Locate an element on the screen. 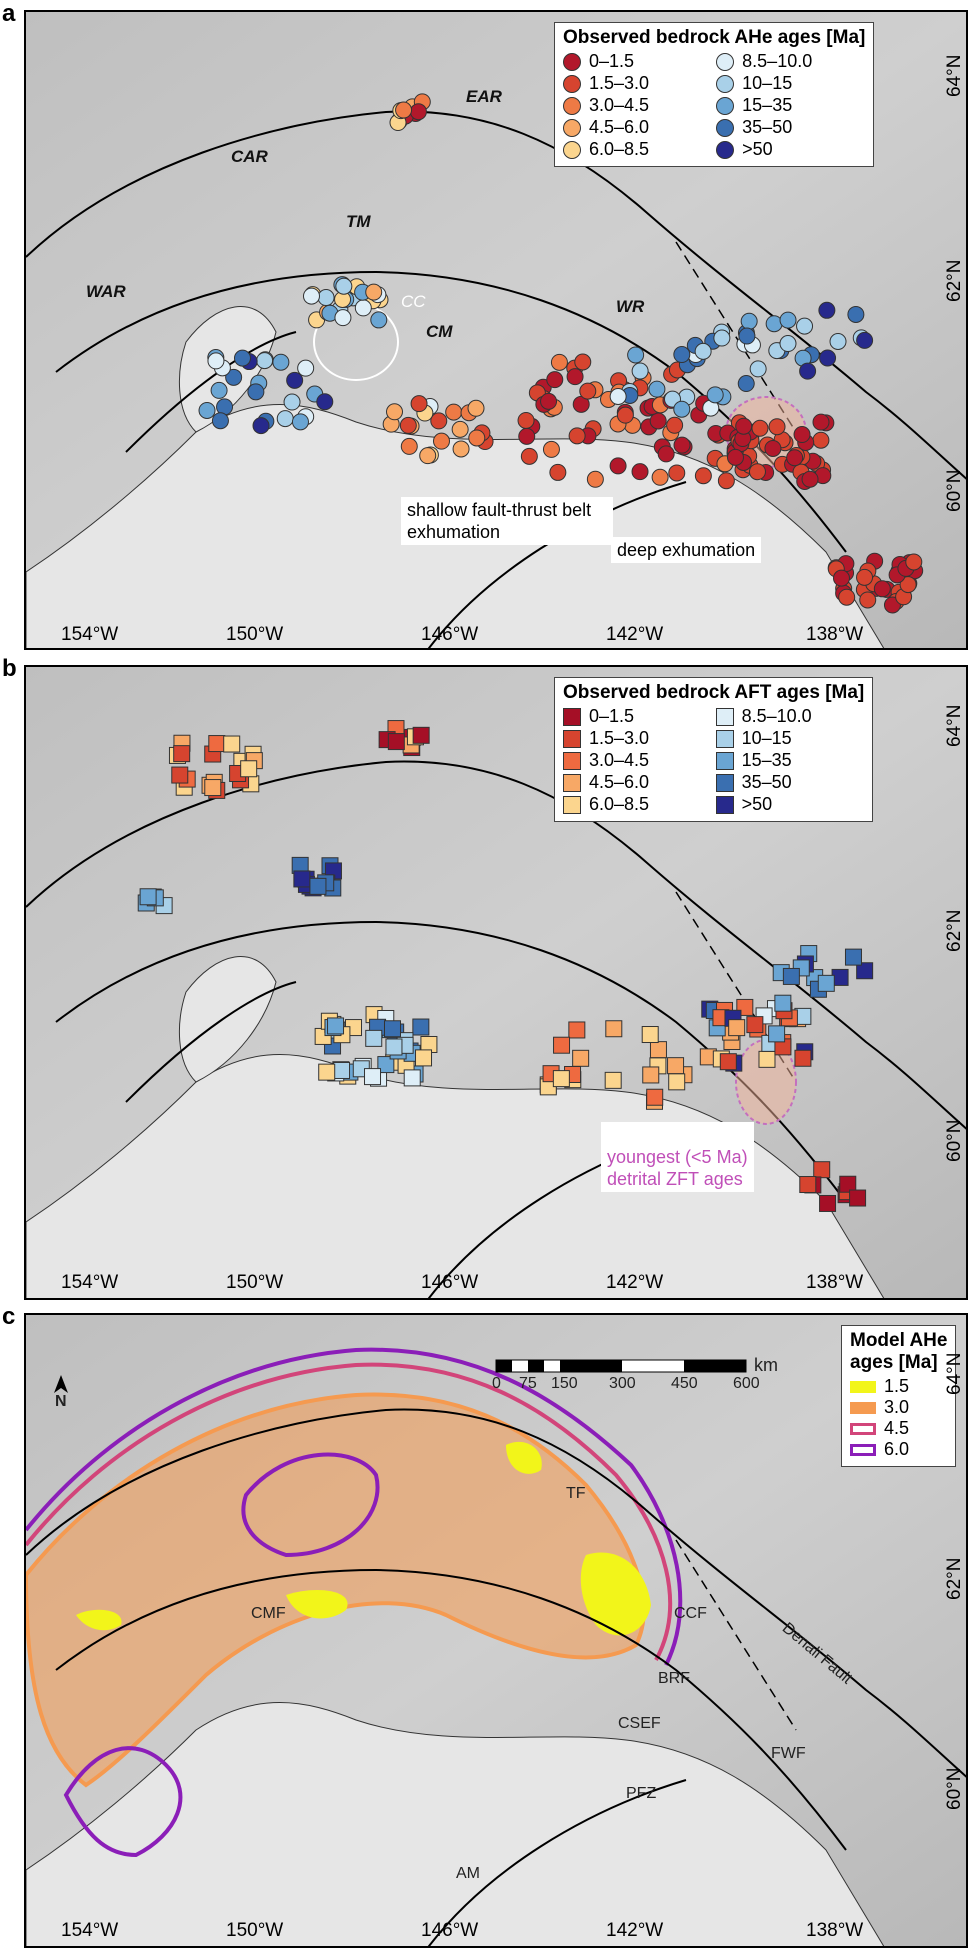  fault-pfz: PFZ is located at coordinates (641, 1793).